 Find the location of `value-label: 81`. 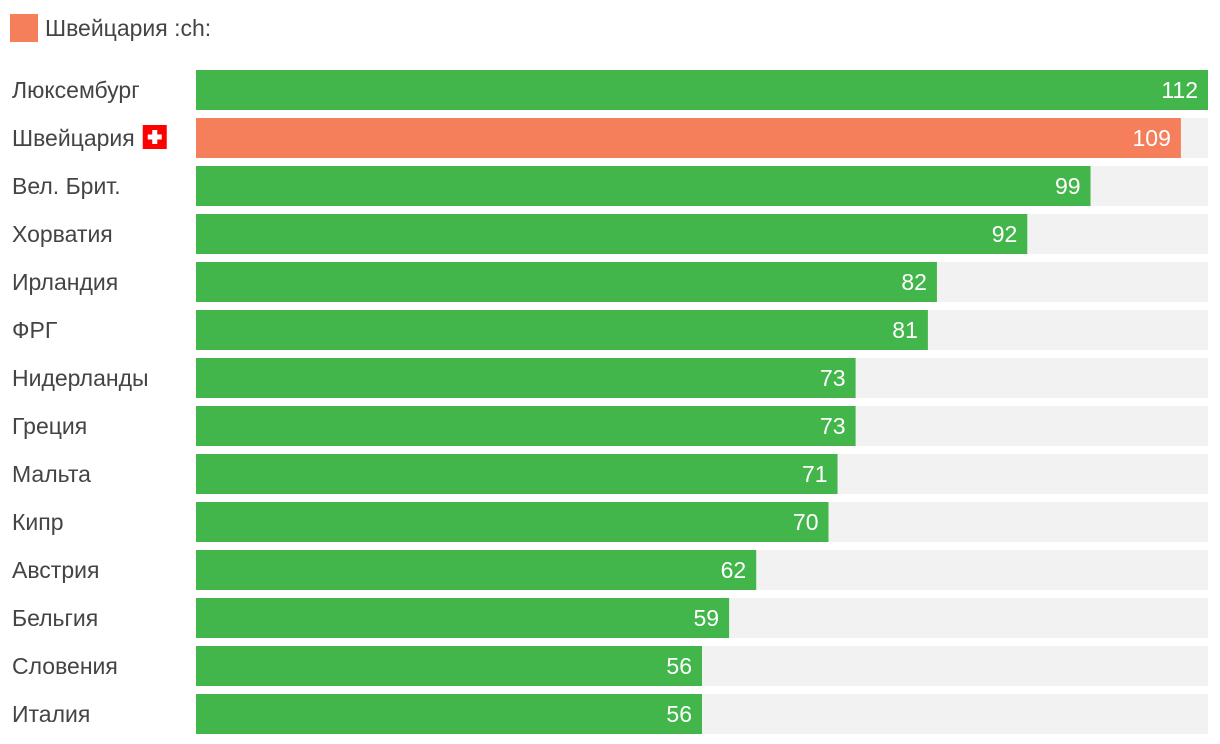

value-label: 81 is located at coordinates (905, 330).